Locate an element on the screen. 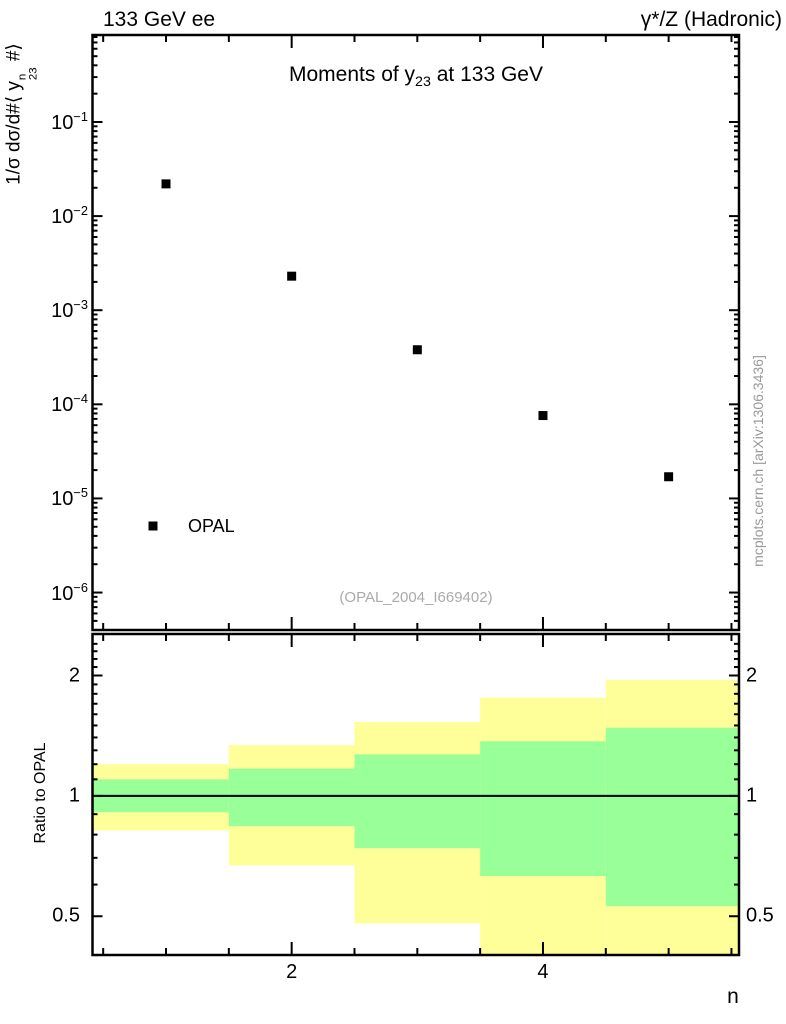 The height and width of the screenshot is (1024, 786). x-tick-label-4: 4 is located at coordinates (543, 972).